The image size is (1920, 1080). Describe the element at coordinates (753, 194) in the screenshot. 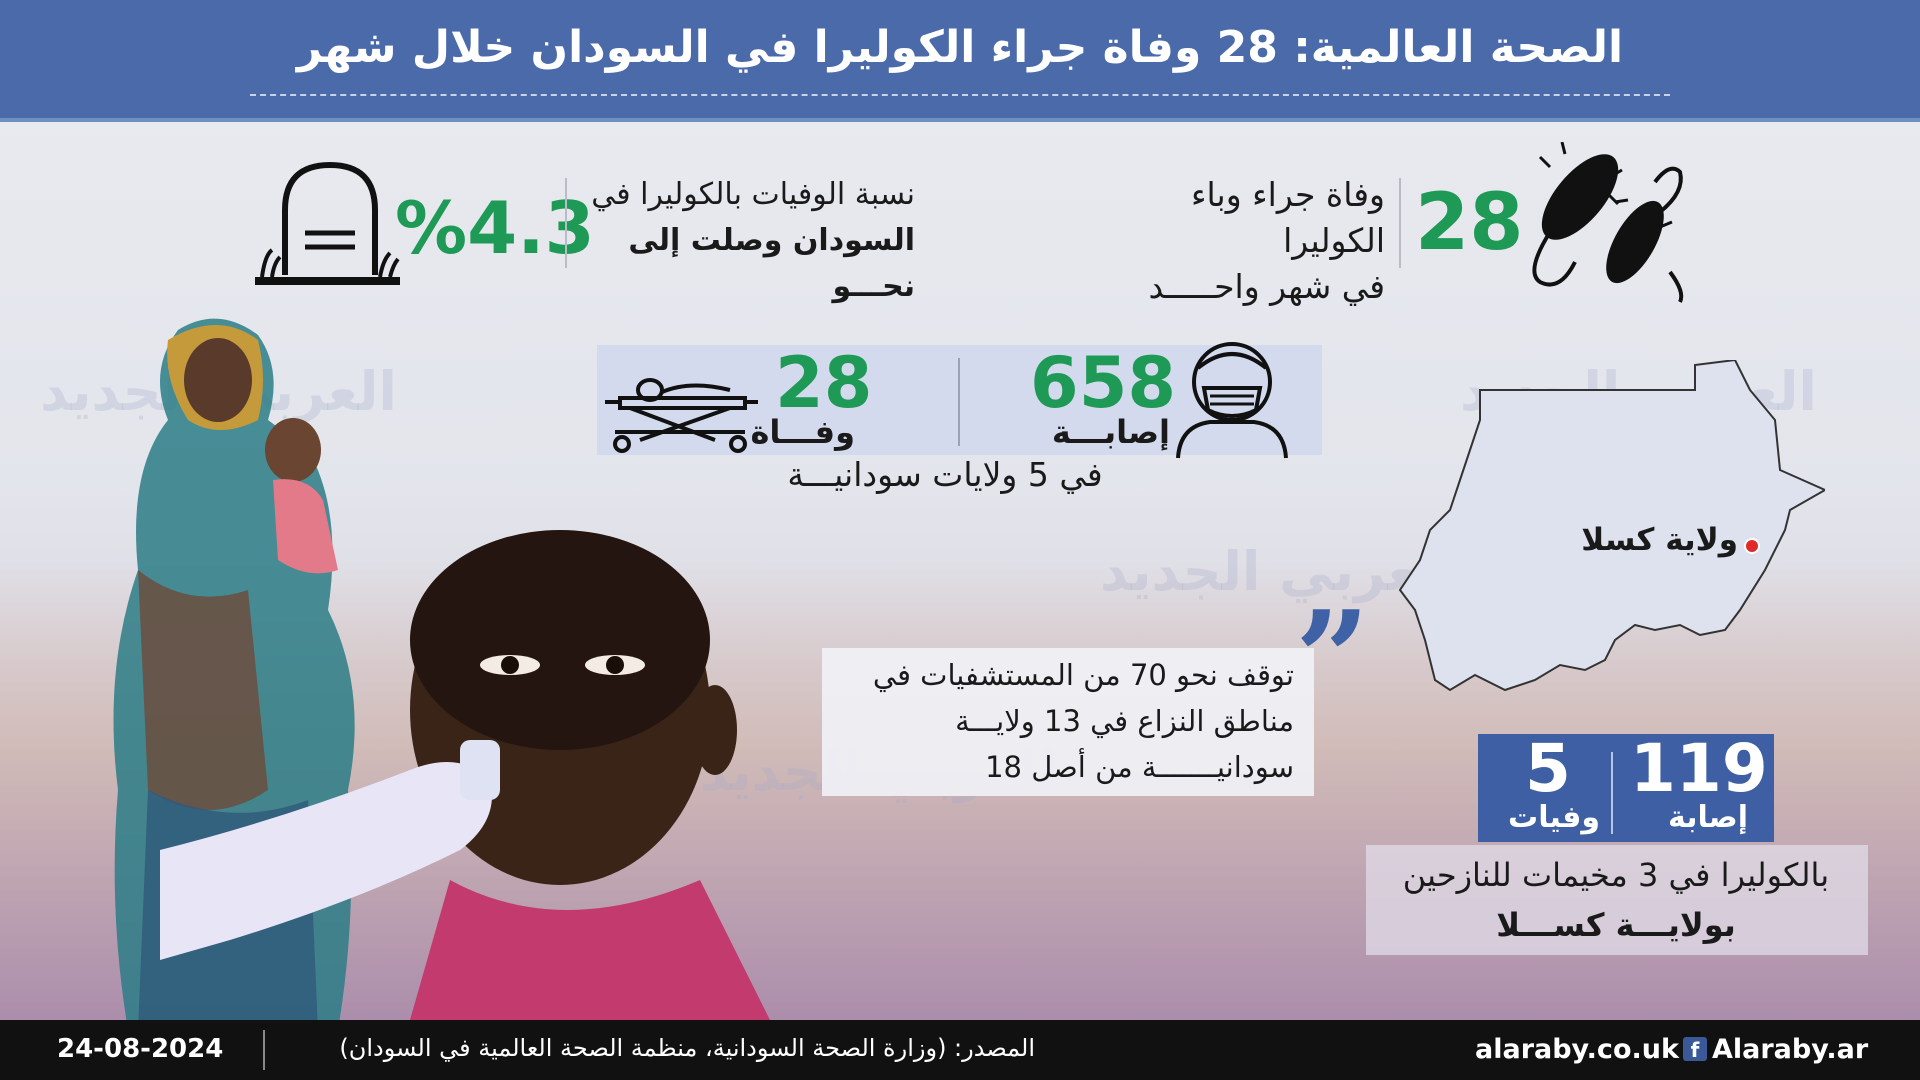

I see `fatality-rate-caption-line1: نسبة الوفيات بالكوليرا في` at that location.